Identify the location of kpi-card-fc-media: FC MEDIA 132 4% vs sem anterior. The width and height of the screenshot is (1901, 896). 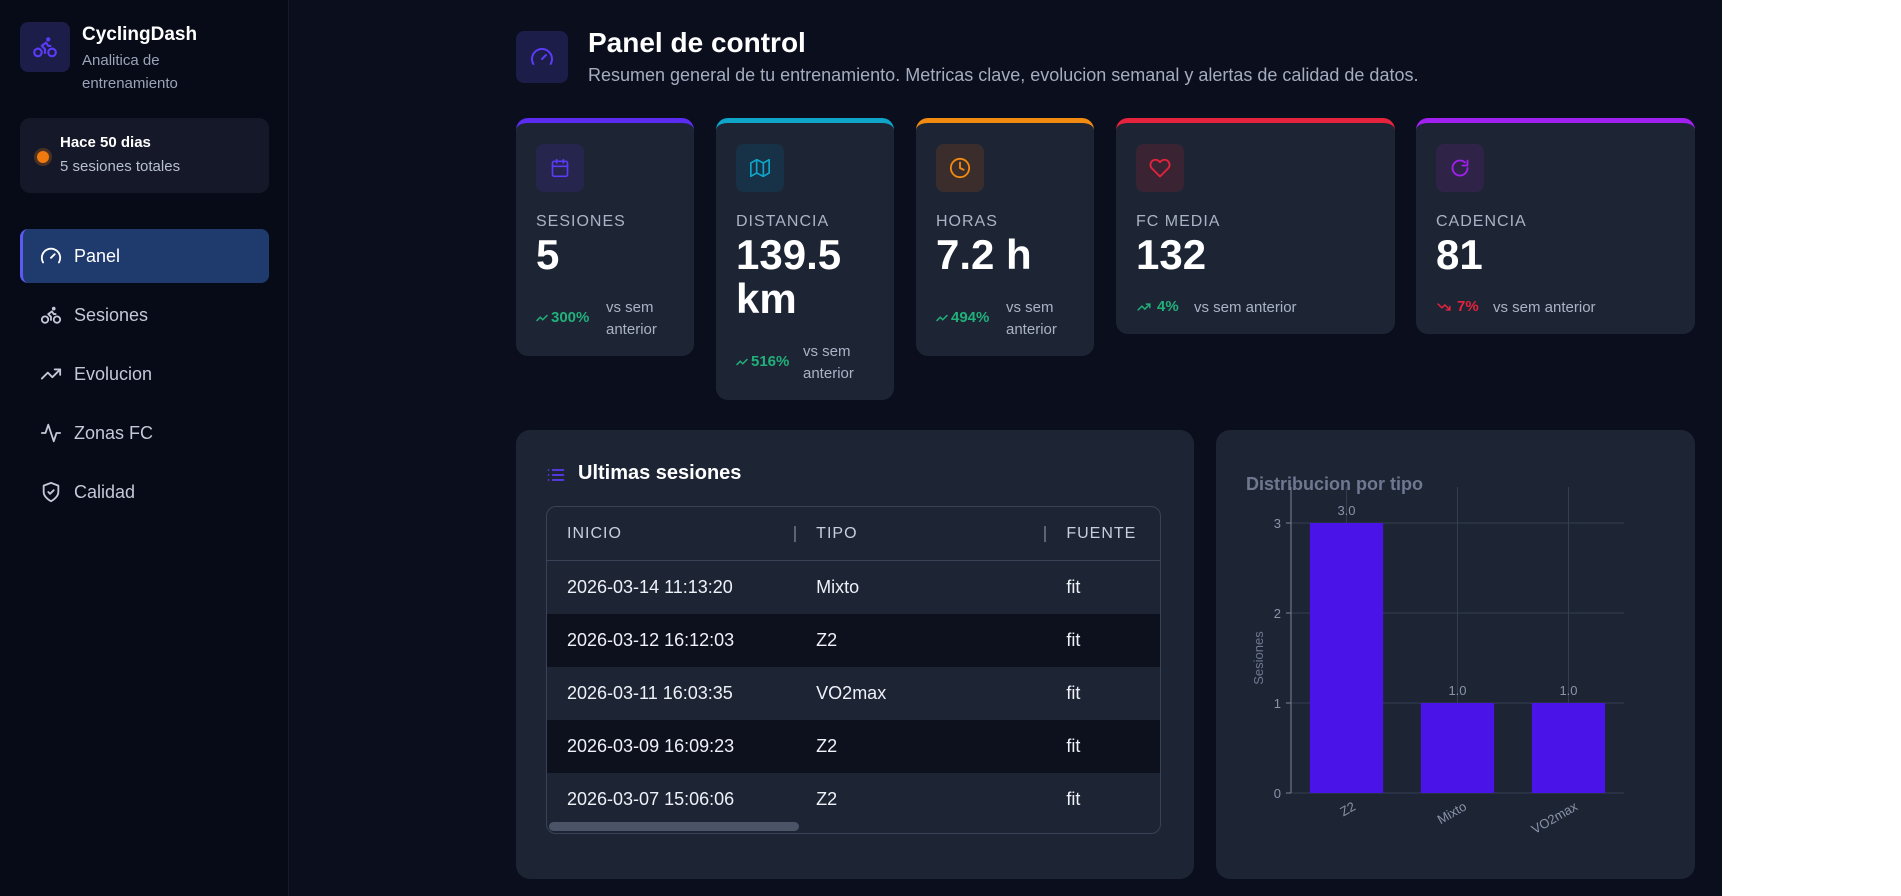
(1255, 226).